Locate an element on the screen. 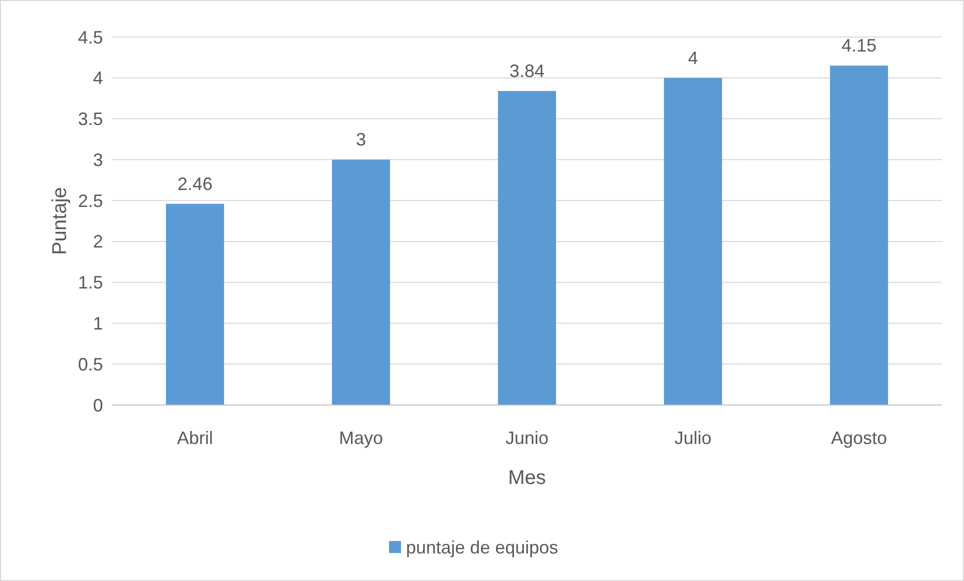  y-tick-label: 2 is located at coordinates (97, 242).